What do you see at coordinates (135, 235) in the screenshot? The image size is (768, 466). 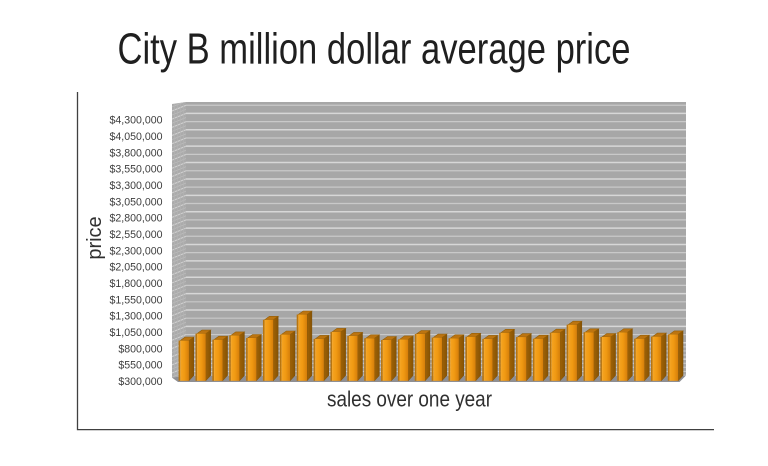 I see `svg-text: $2,550,000` at bounding box center [135, 235].